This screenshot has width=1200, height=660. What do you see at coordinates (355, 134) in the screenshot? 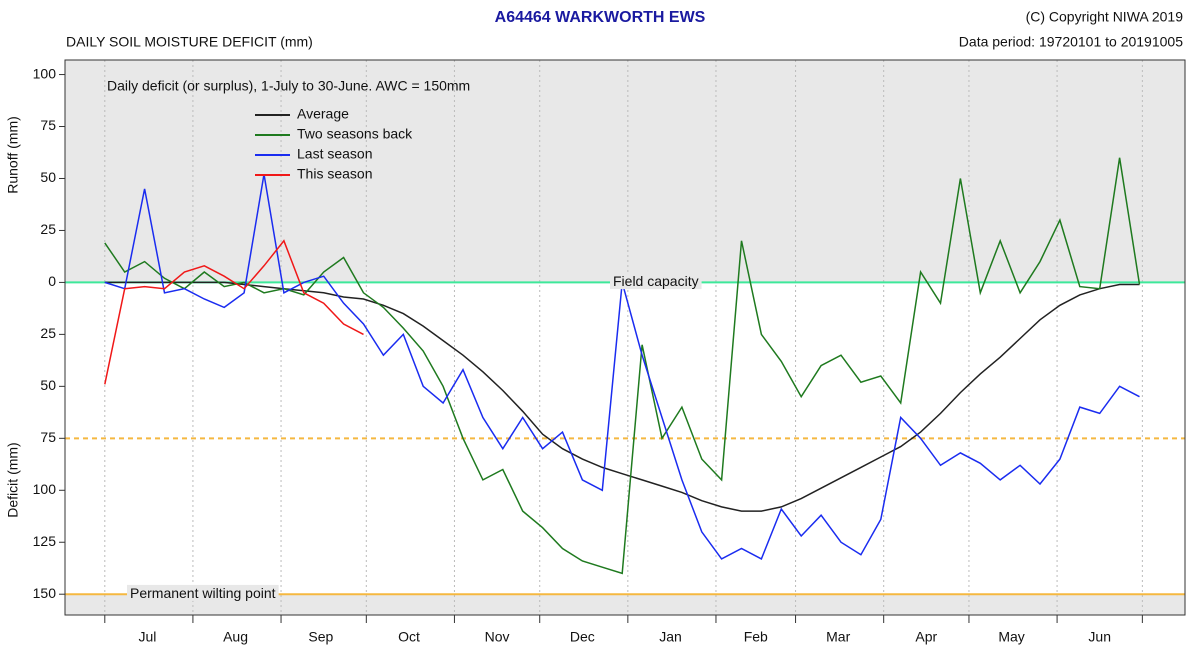
I see `legend-label: Two seasons back` at bounding box center [355, 134].